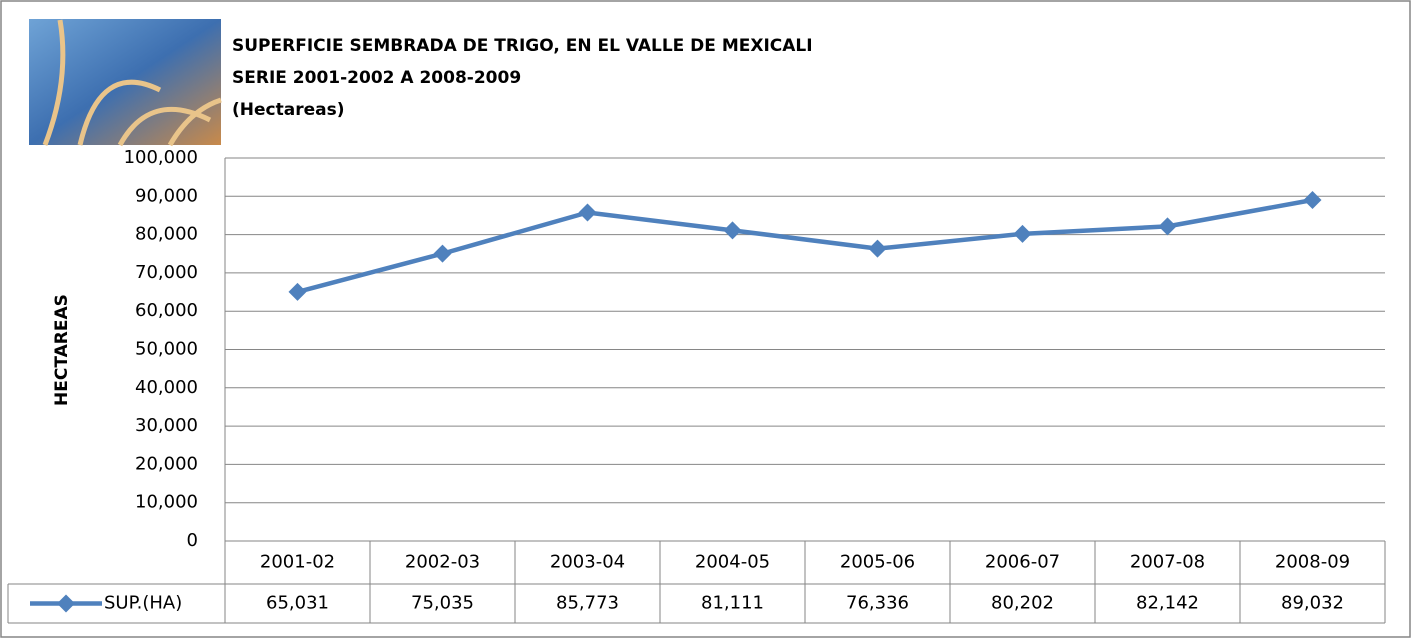 The height and width of the screenshot is (638, 1411). I want to click on y-tick-label: 10,000, so click(166, 502).